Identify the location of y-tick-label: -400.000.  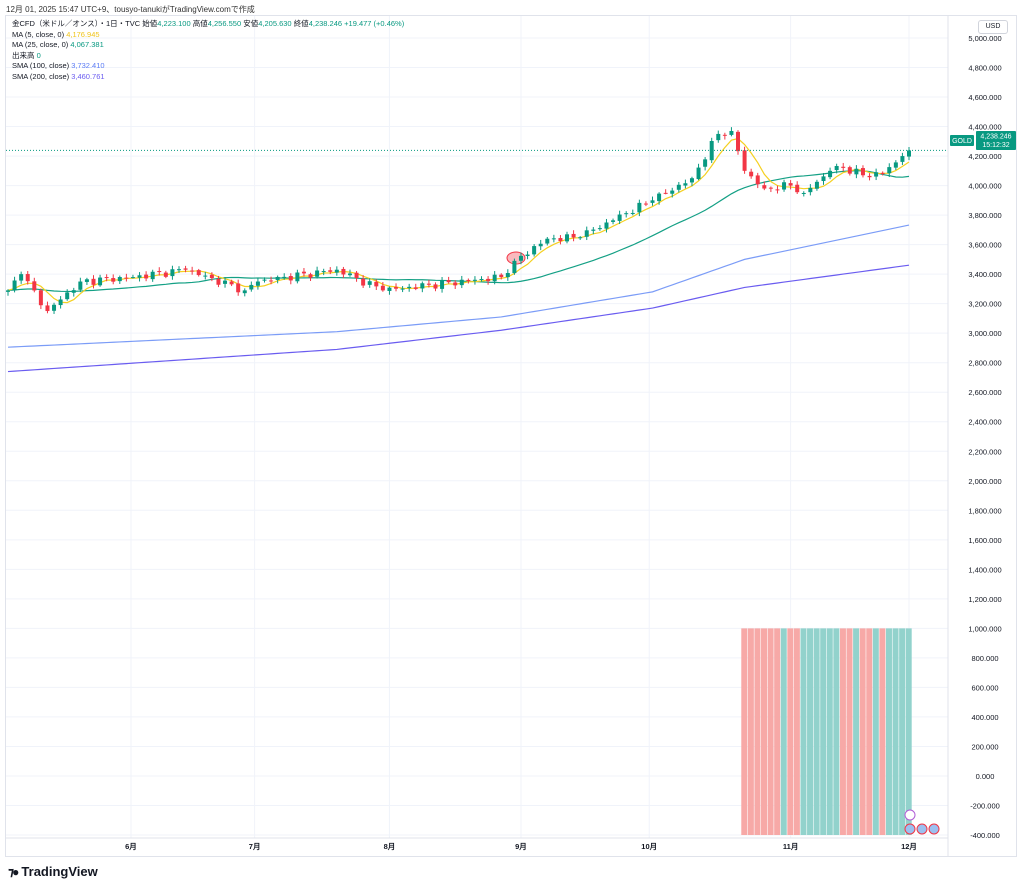
(985, 835).